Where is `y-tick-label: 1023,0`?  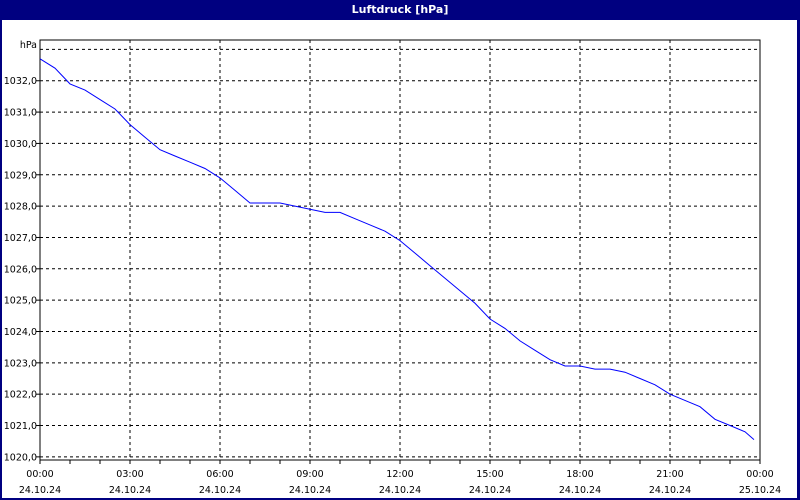
y-tick-label: 1023,0 is located at coordinates (20, 363).